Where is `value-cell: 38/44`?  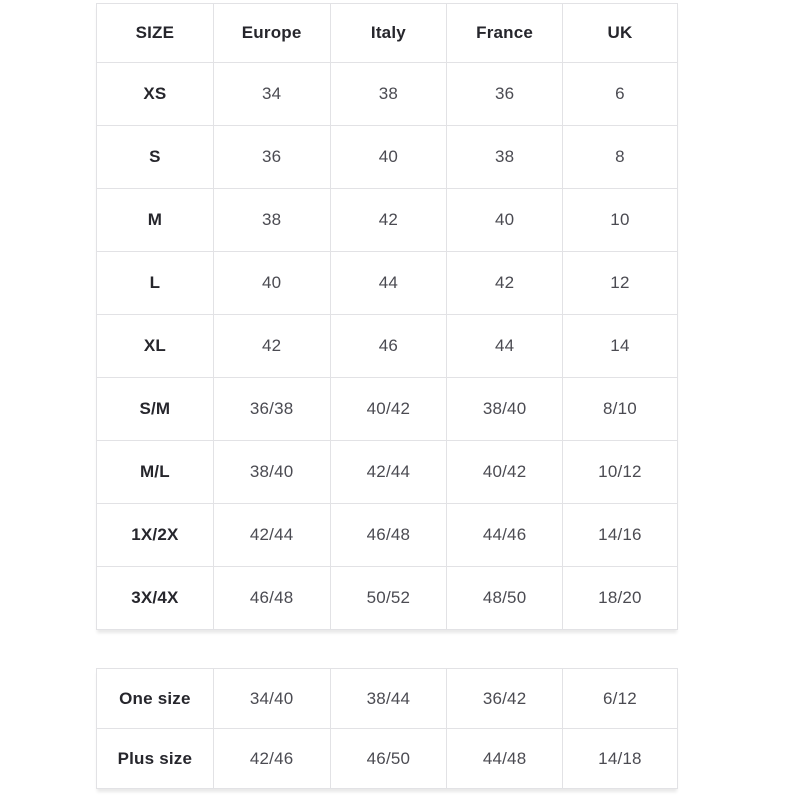 value-cell: 38/44 is located at coordinates (388, 698).